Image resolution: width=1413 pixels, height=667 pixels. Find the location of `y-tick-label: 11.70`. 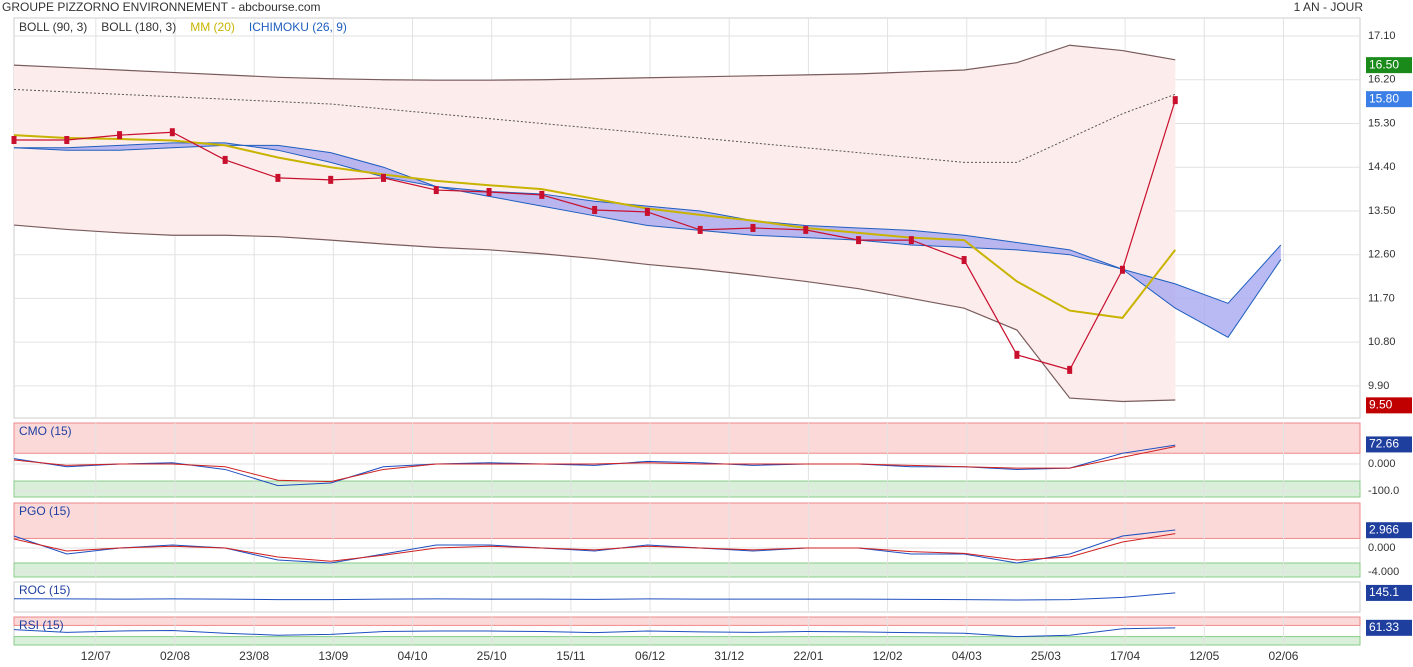

y-tick-label: 11.70 is located at coordinates (1381, 298).